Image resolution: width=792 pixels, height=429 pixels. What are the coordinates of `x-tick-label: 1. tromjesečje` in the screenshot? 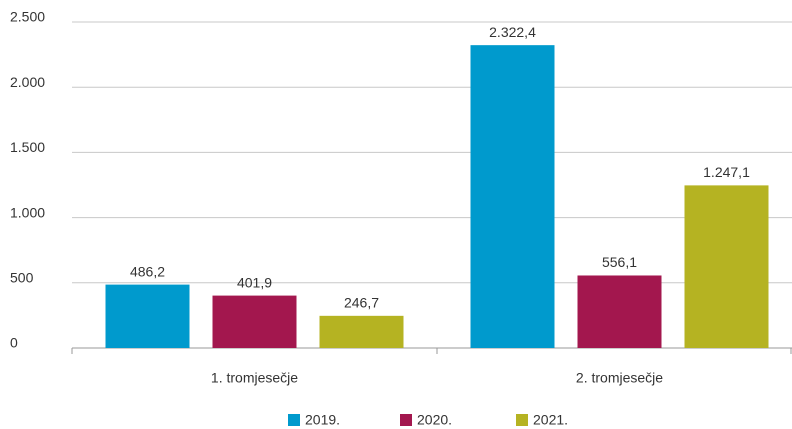 It's located at (254, 378).